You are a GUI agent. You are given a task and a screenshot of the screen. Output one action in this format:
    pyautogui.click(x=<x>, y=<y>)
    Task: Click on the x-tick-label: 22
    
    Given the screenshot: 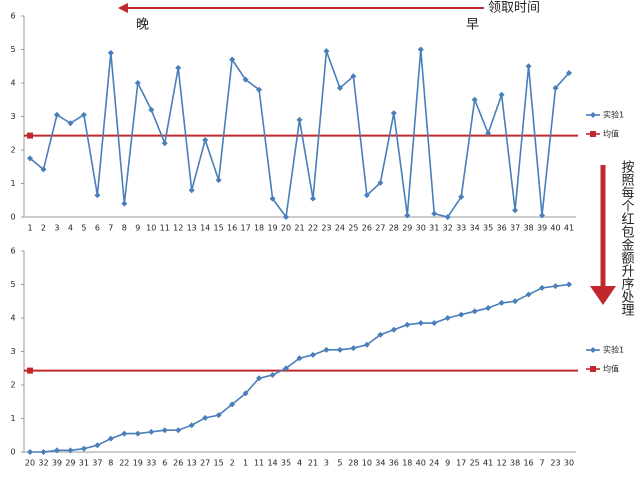 What is the action you would take?
    pyautogui.click(x=313, y=228)
    